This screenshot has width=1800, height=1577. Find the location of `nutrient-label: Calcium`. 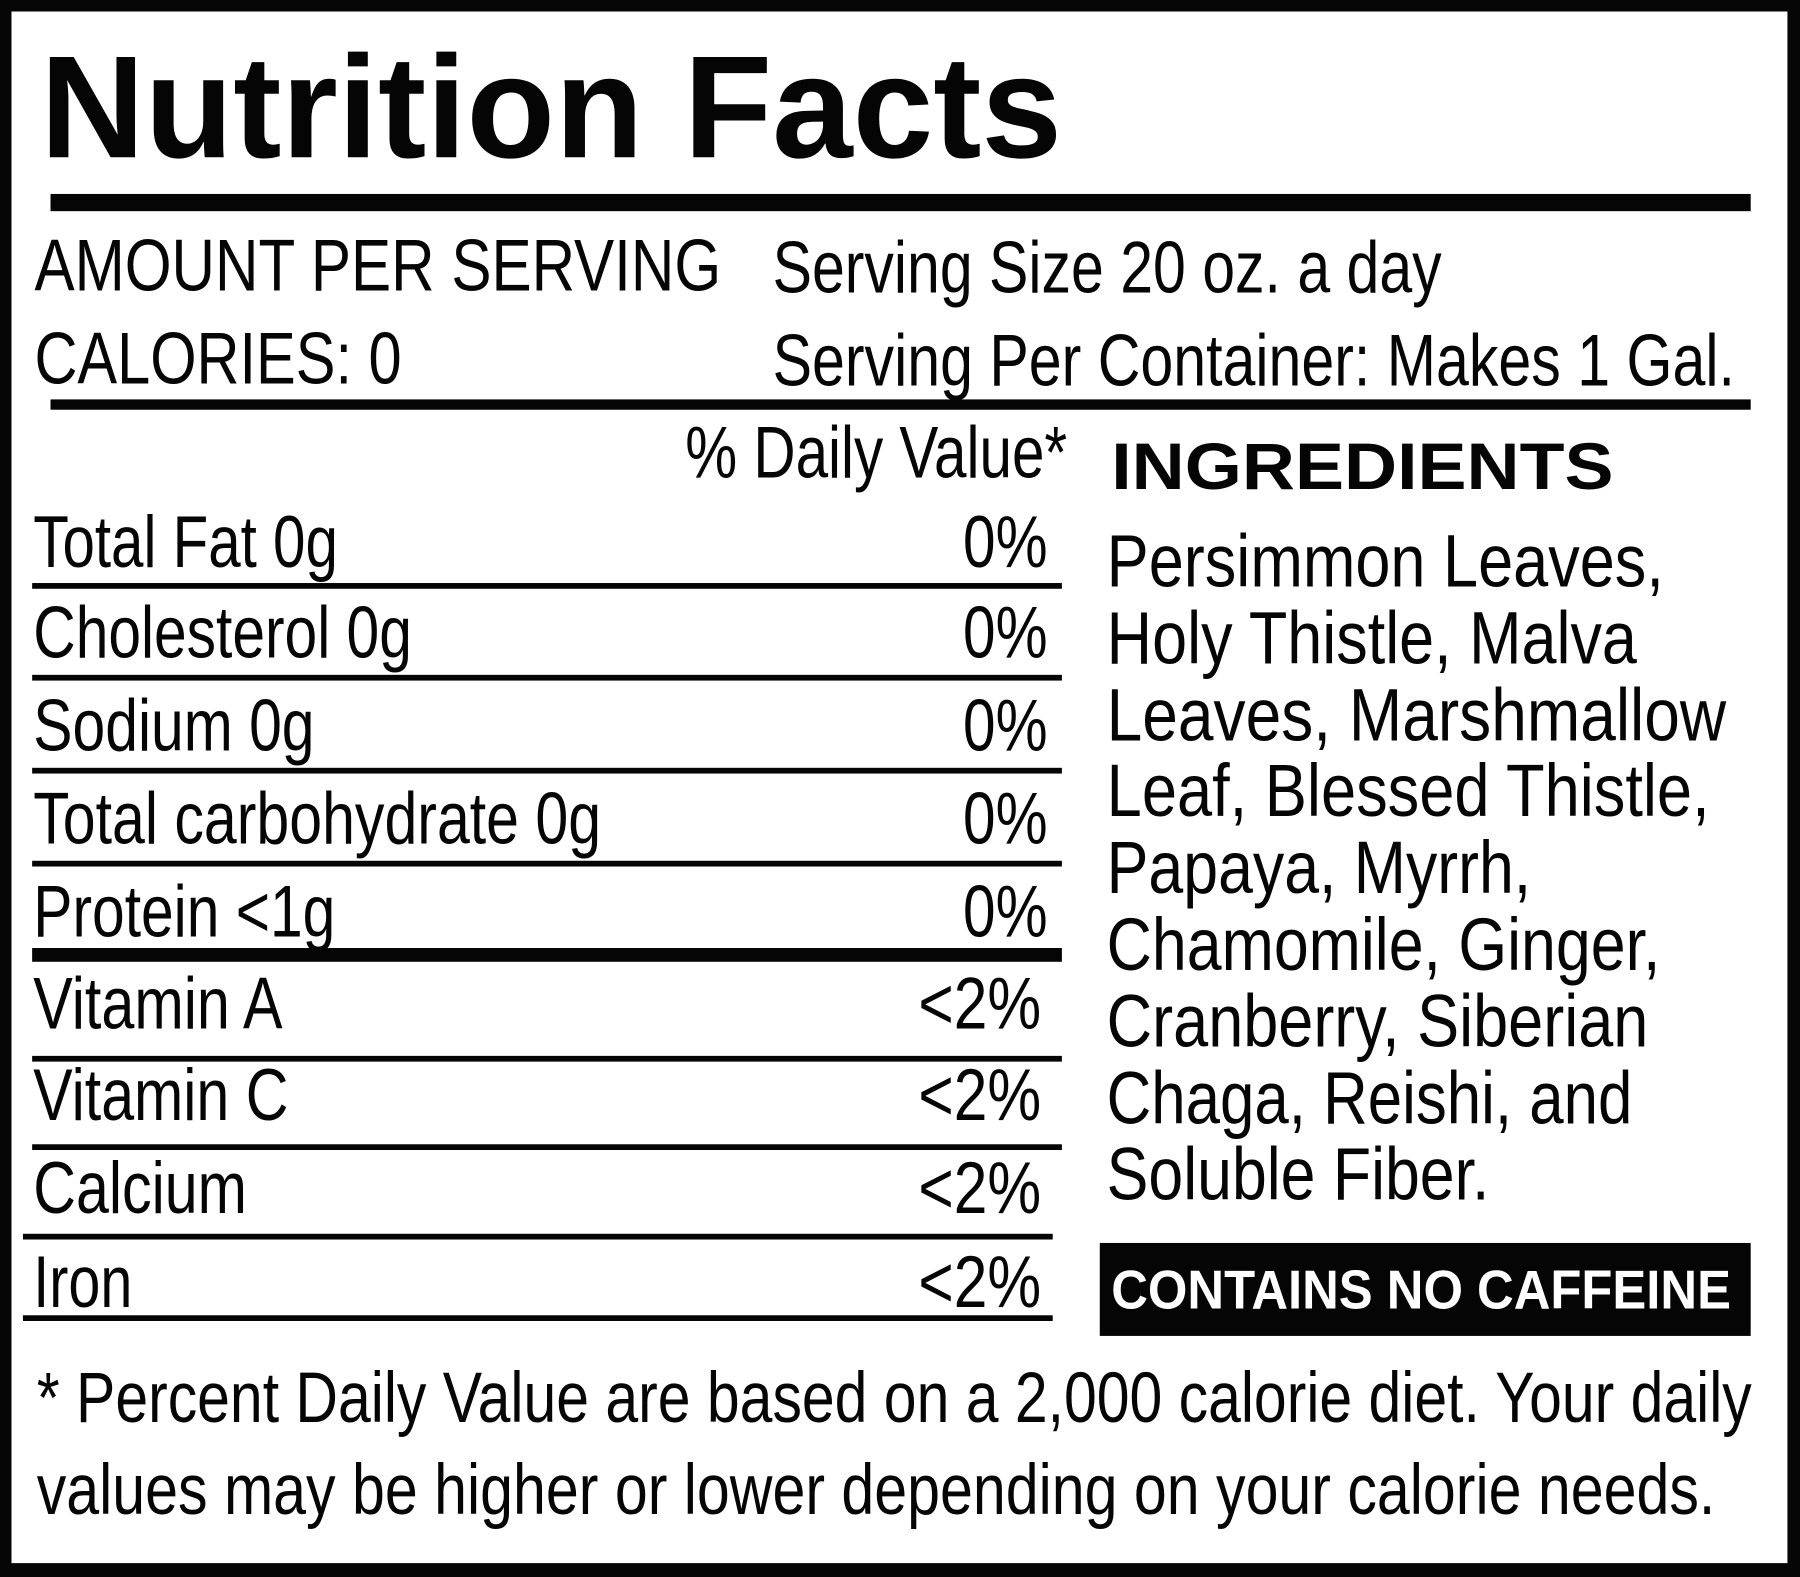

nutrient-label: Calcium is located at coordinates (140, 1188).